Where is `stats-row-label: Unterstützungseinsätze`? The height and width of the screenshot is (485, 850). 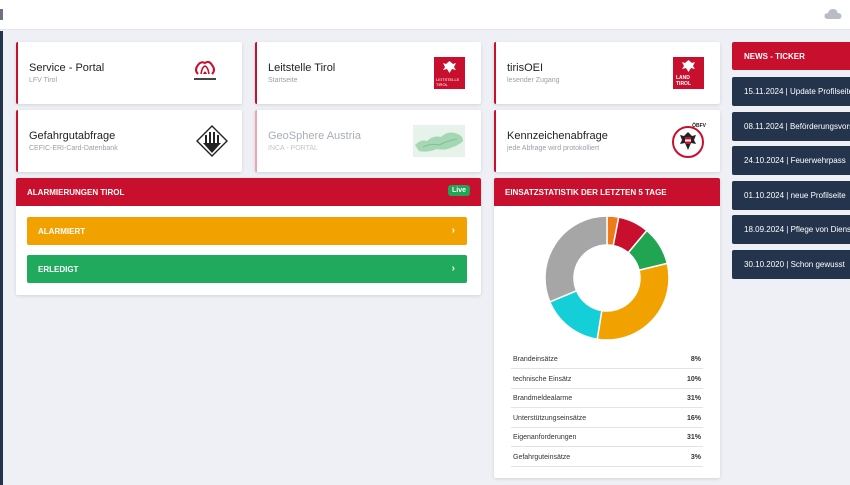
stats-row-label: Unterstützungseinsätze is located at coordinates (550, 418).